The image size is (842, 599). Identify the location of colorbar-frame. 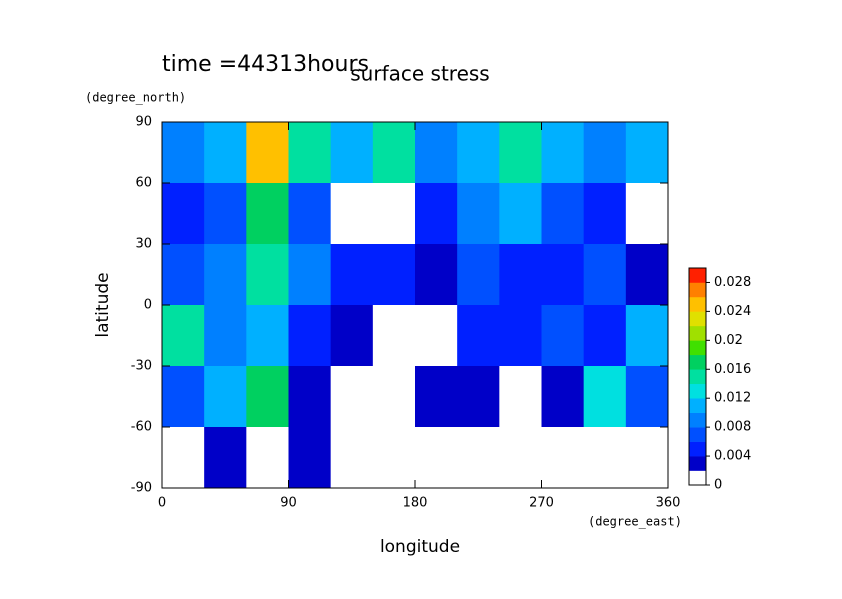
(697, 376).